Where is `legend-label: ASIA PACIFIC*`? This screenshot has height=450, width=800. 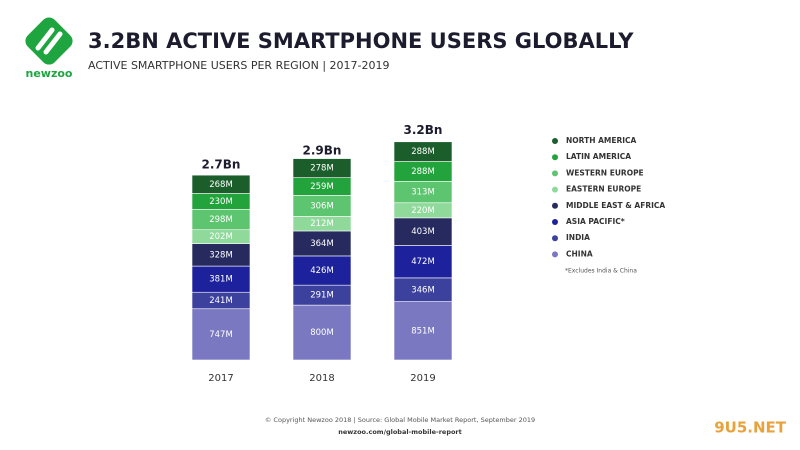
legend-label: ASIA PACIFIC* is located at coordinates (595, 221).